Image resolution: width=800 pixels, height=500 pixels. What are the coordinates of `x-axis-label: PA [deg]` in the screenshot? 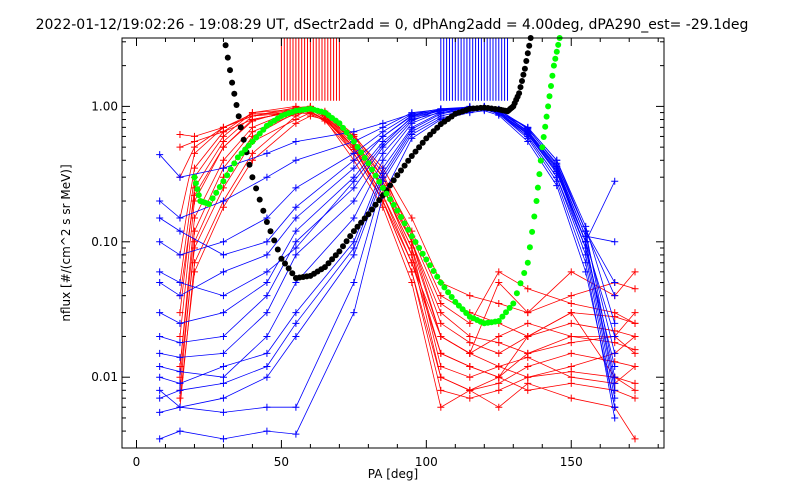 It's located at (393, 474).